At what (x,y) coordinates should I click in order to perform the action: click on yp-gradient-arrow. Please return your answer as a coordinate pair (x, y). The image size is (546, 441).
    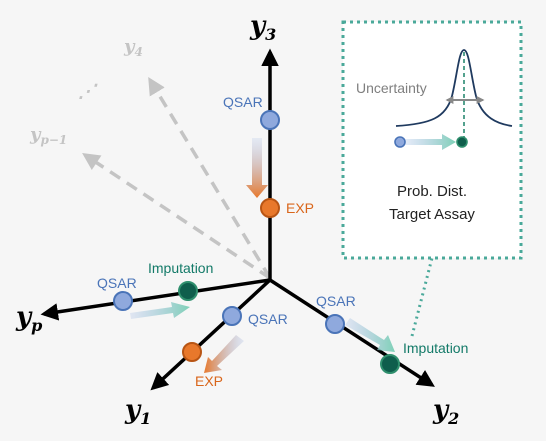
    Looking at the image, I should click on (160, 310).